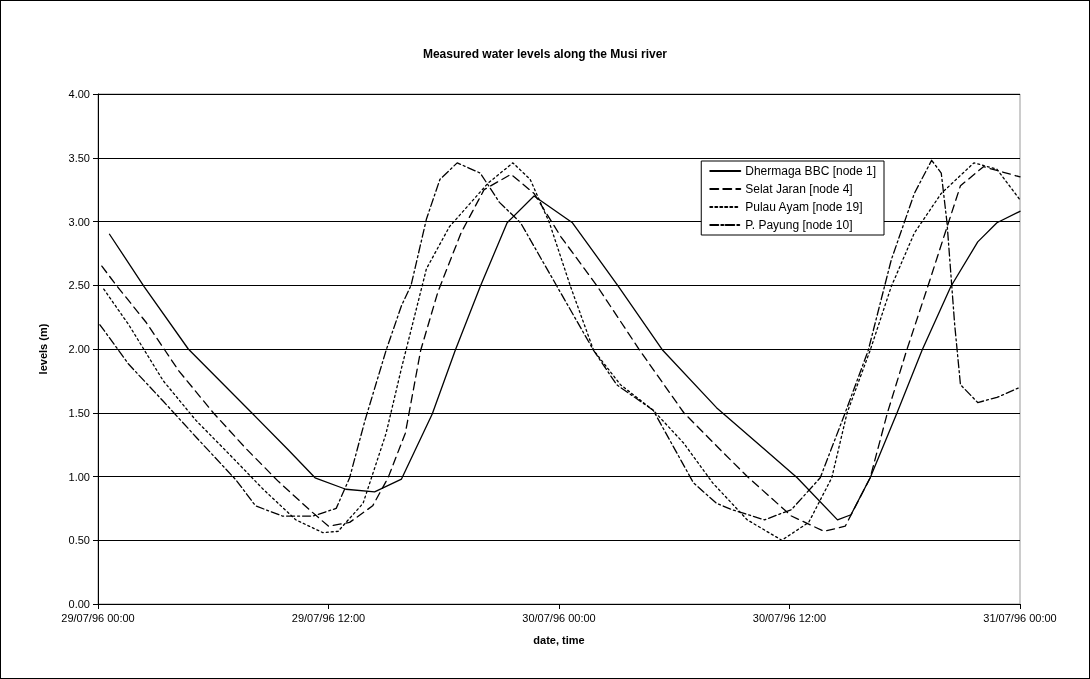  What do you see at coordinates (79, 157) in the screenshot?
I see `y-tick-label: 3.50` at bounding box center [79, 157].